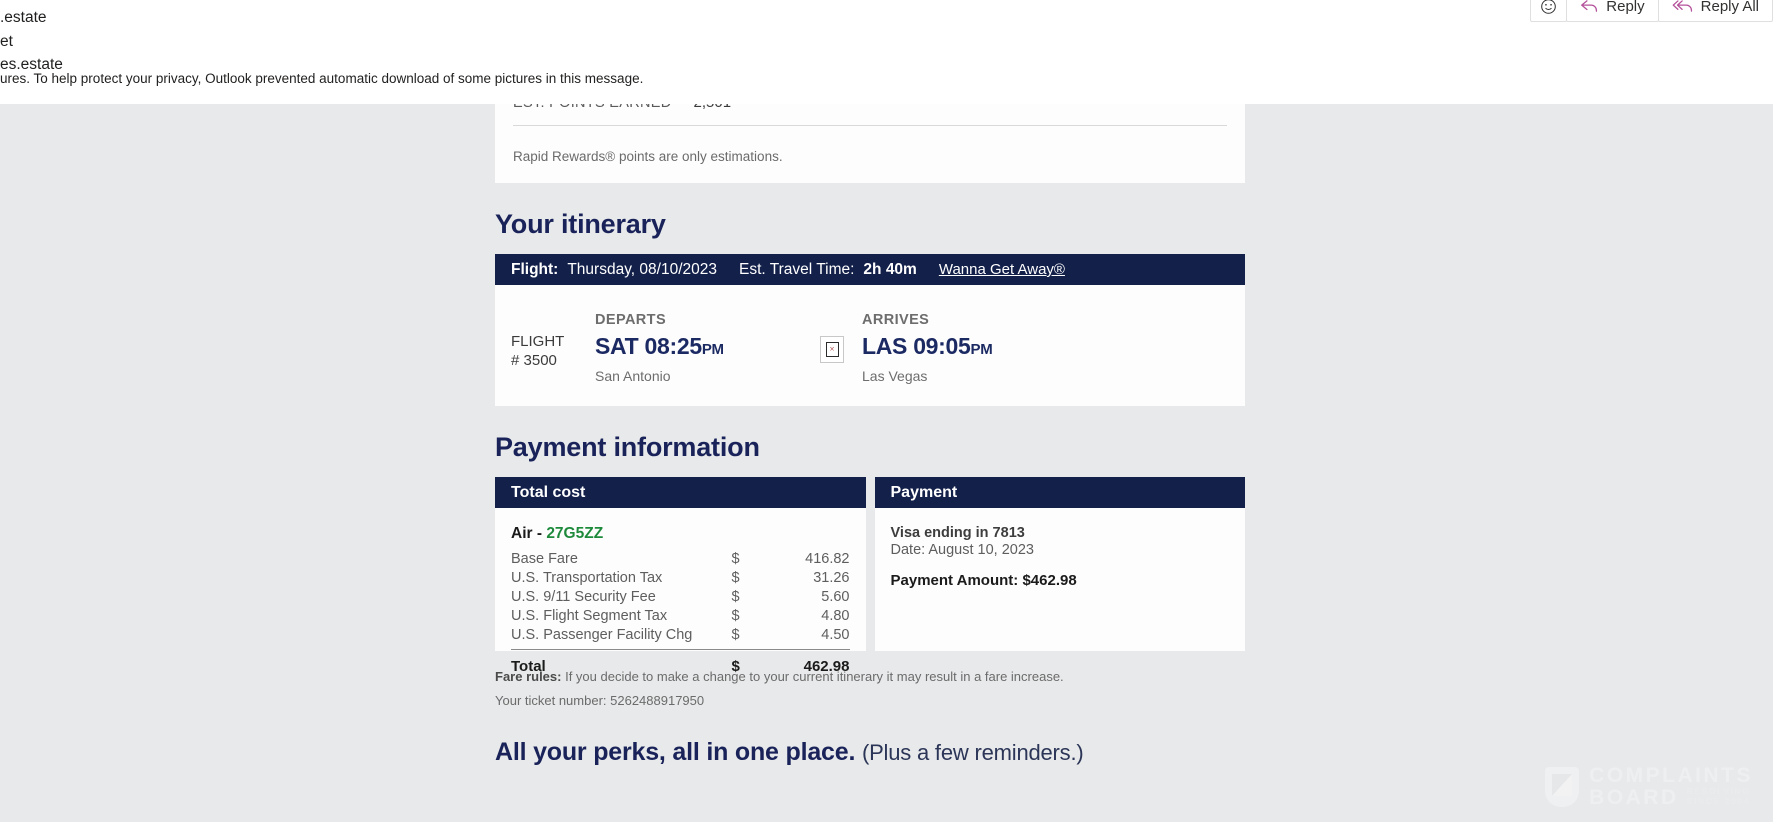 The height and width of the screenshot is (822, 1773). Describe the element at coordinates (1634, 797) in the screenshot. I see `watermark-line2: BOARD` at that location.